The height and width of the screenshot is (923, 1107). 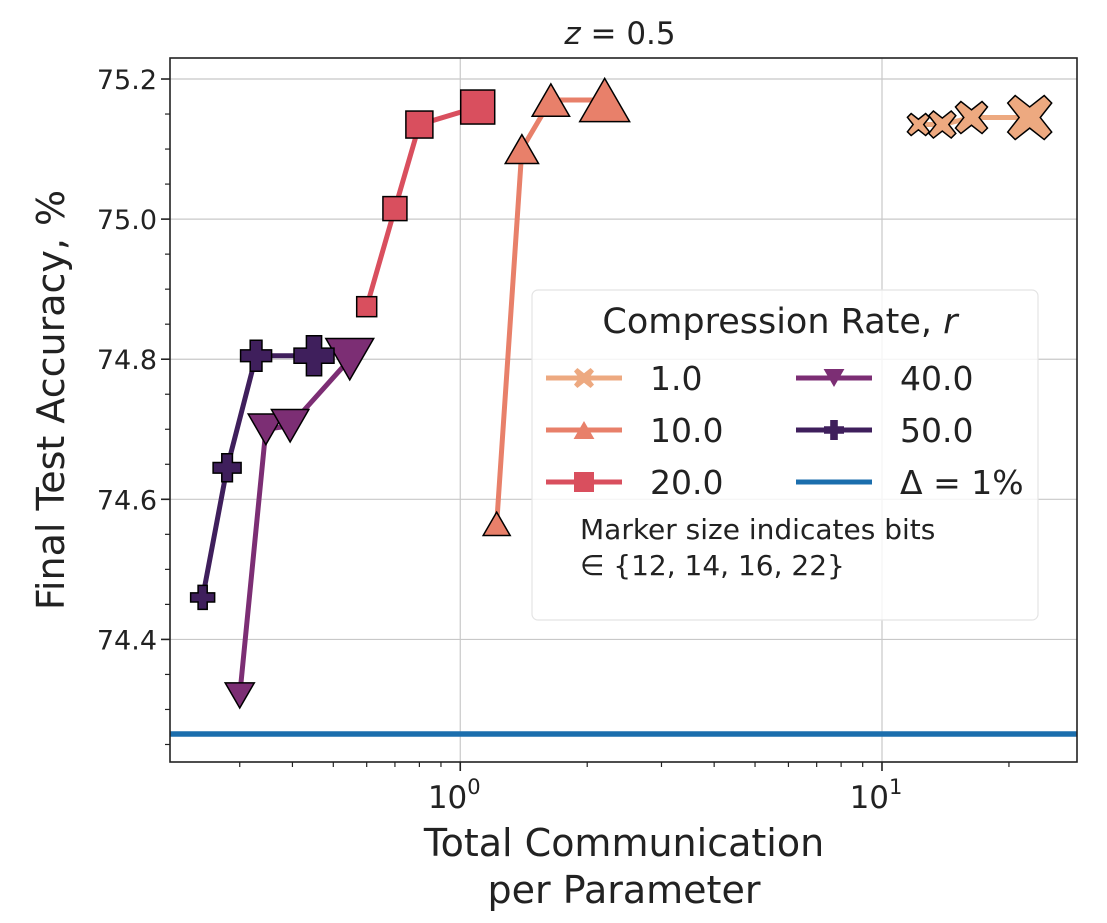 I want to click on legend-item-20.0: 20.0, so click(x=634, y=482).